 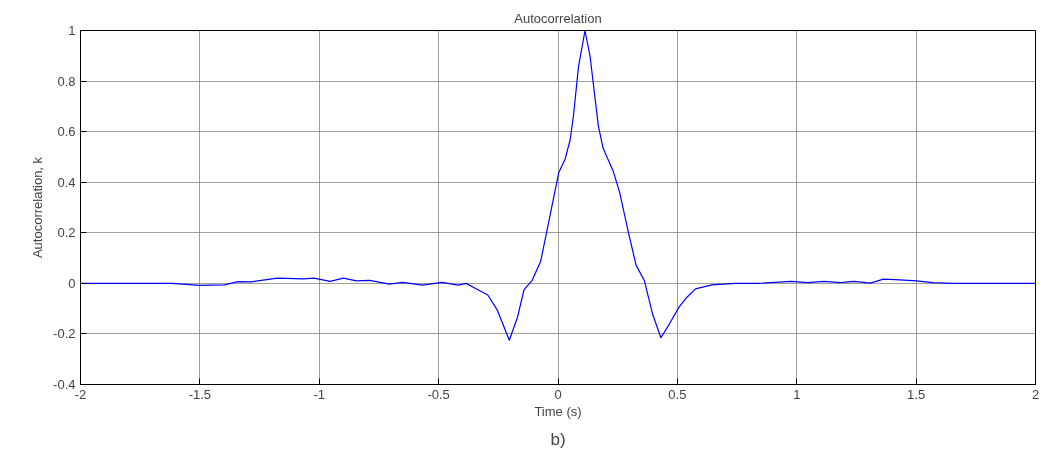 What do you see at coordinates (66, 81) in the screenshot?
I see `y-tick-label: 0.8` at bounding box center [66, 81].